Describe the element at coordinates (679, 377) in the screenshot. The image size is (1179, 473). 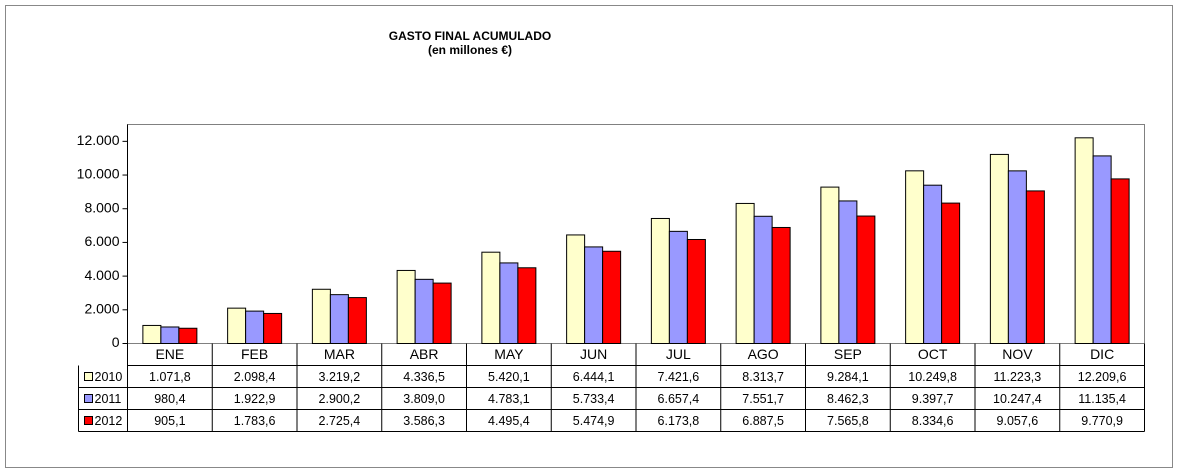
I see `table-cell: 7.421,6` at that location.